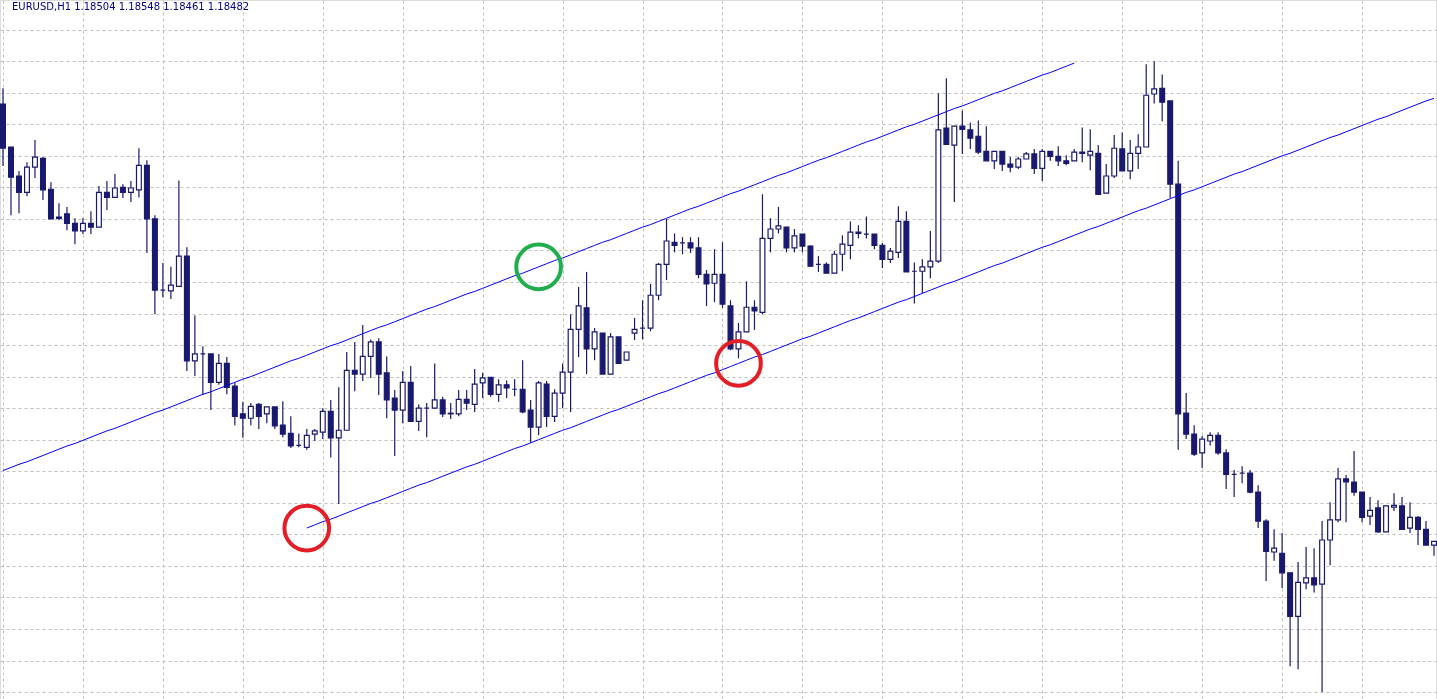  What do you see at coordinates (131, 6) in the screenshot?
I see `chart-title: EURUSD,H1 1.18504 1.18548 1.18461 1.18482` at bounding box center [131, 6].